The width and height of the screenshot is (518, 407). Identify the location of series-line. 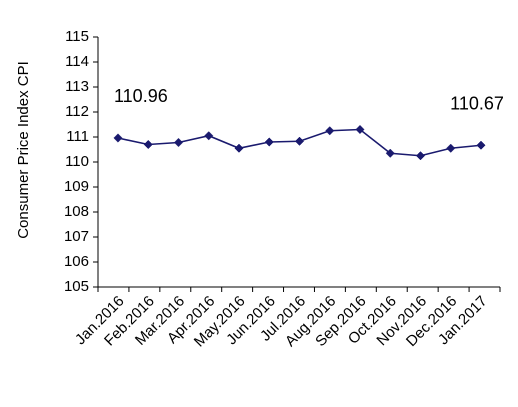
(299, 142).